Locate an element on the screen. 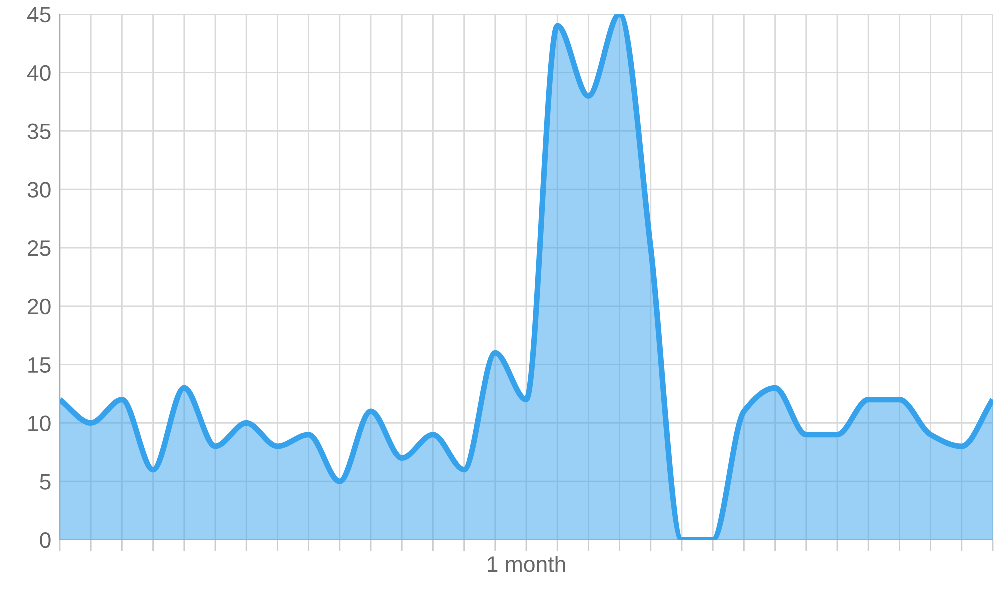  y-tick-label: 40 is located at coordinates (39, 73).